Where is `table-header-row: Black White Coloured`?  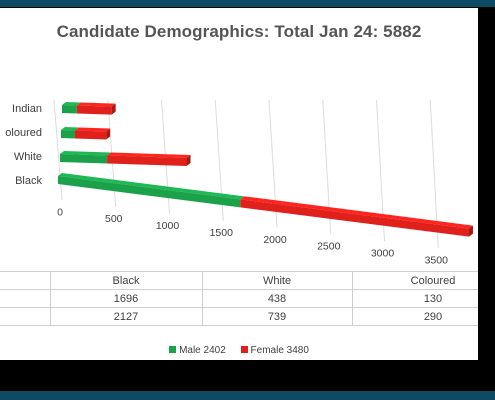 table-header-row: Black White Coloured is located at coordinates (239, 280).